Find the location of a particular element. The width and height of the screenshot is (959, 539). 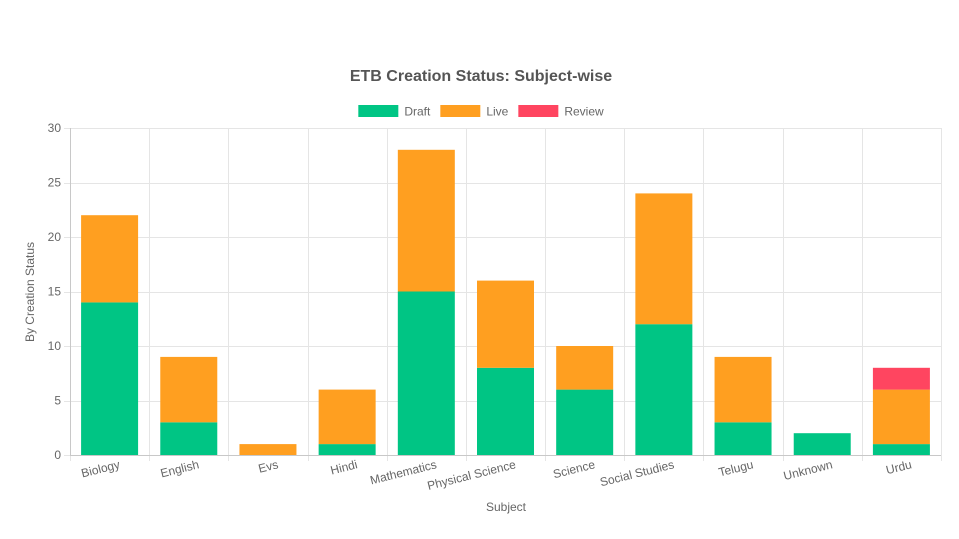

y-tick-label: 15 is located at coordinates (55, 292).